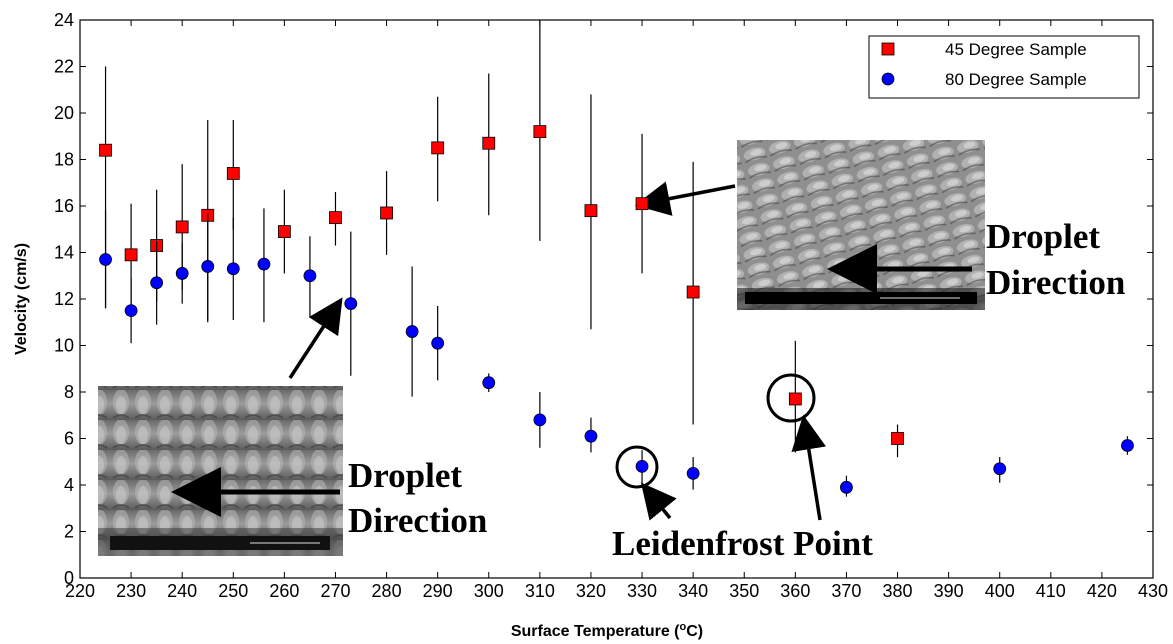 The image size is (1173, 644). Describe the element at coordinates (861, 225) in the screenshot. I see `sem-image-right` at that location.